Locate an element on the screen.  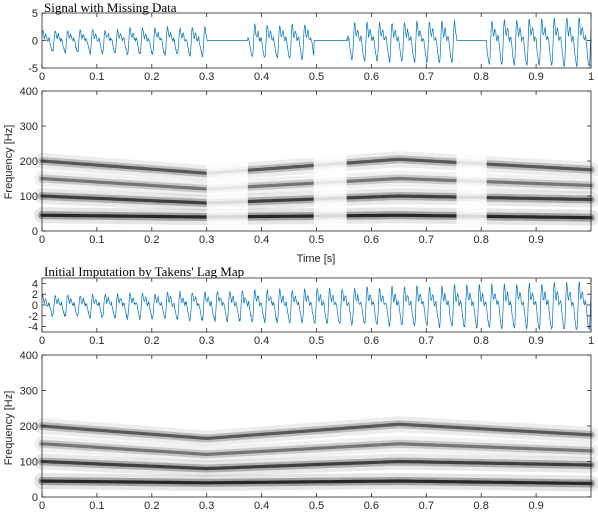
p1-xtick-label: 0.5 is located at coordinates (316, 77).